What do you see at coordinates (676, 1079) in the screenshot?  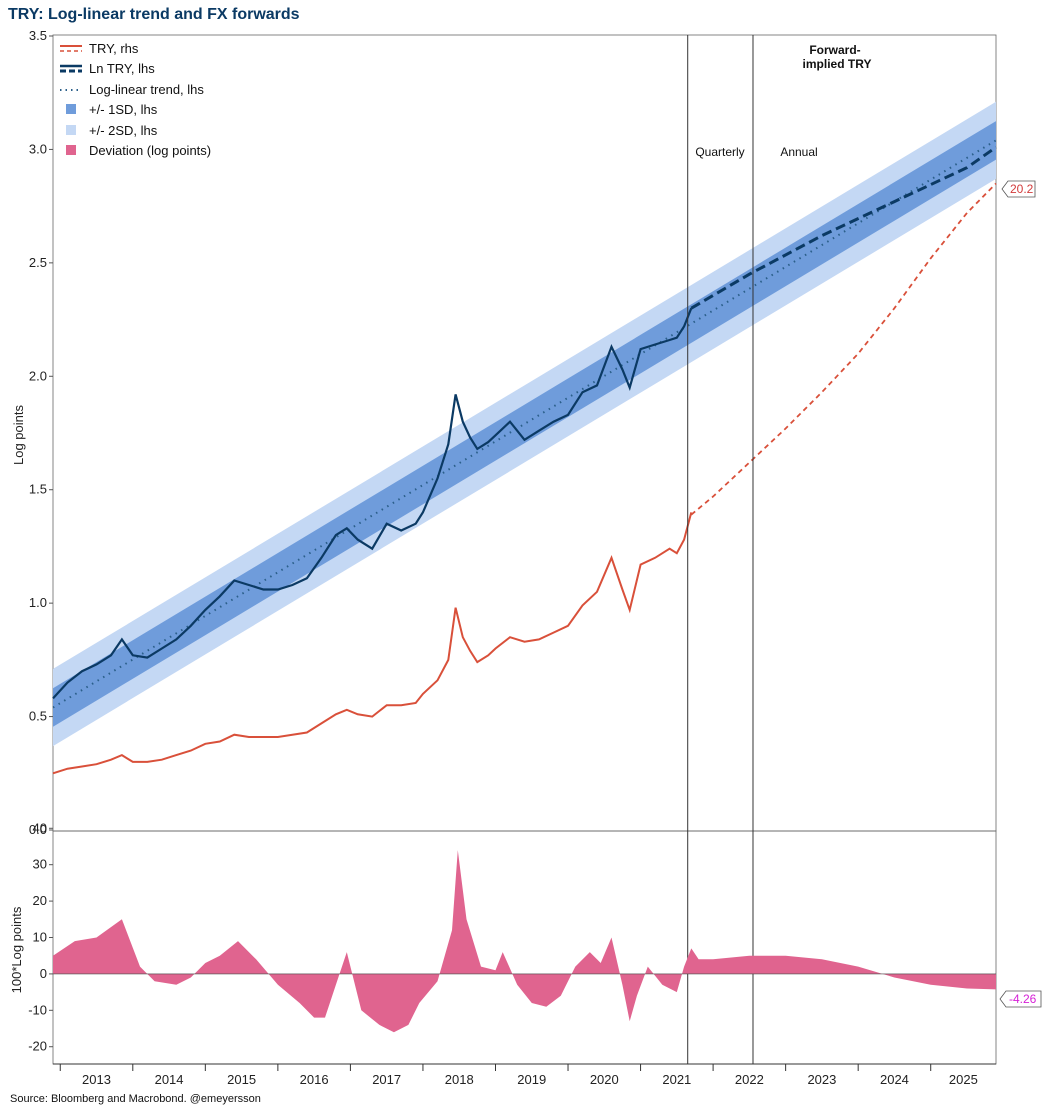 I see `x-tick-label: 2021` at bounding box center [676, 1079].